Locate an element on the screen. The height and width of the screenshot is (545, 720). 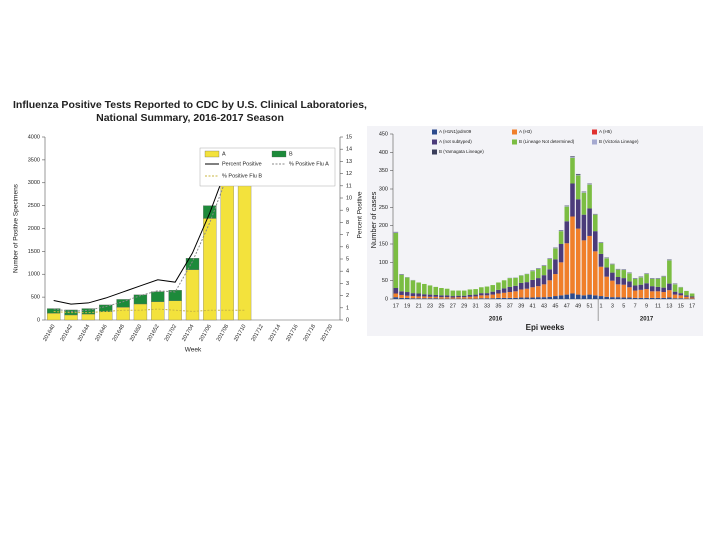
y-tick-label: 2500 is located at coordinates (34, 206).